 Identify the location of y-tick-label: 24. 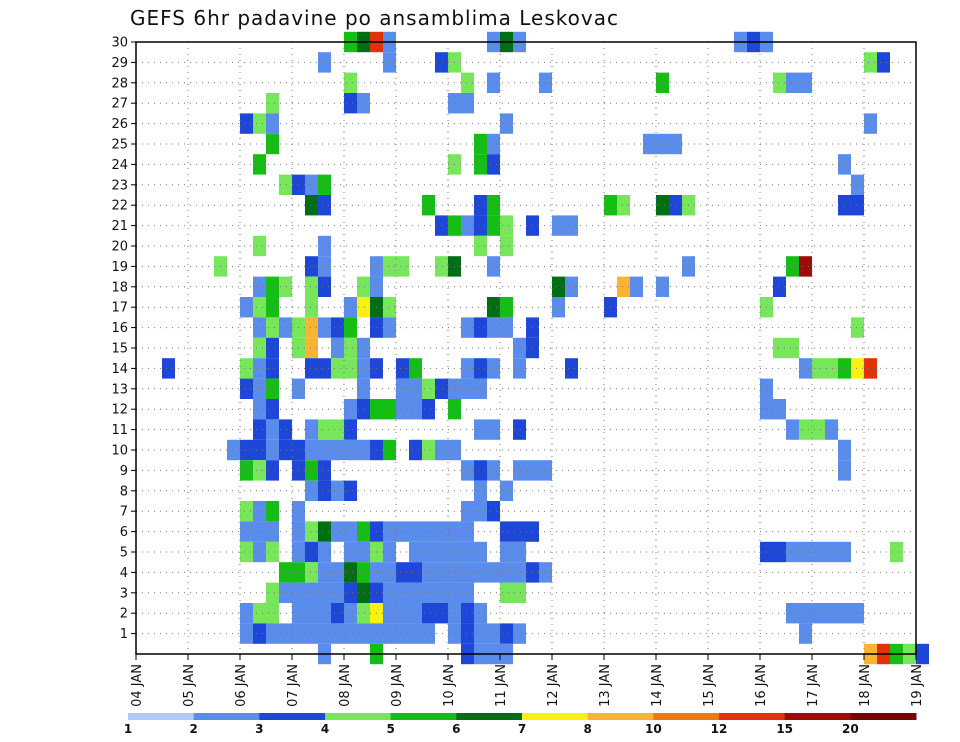
(119, 165).